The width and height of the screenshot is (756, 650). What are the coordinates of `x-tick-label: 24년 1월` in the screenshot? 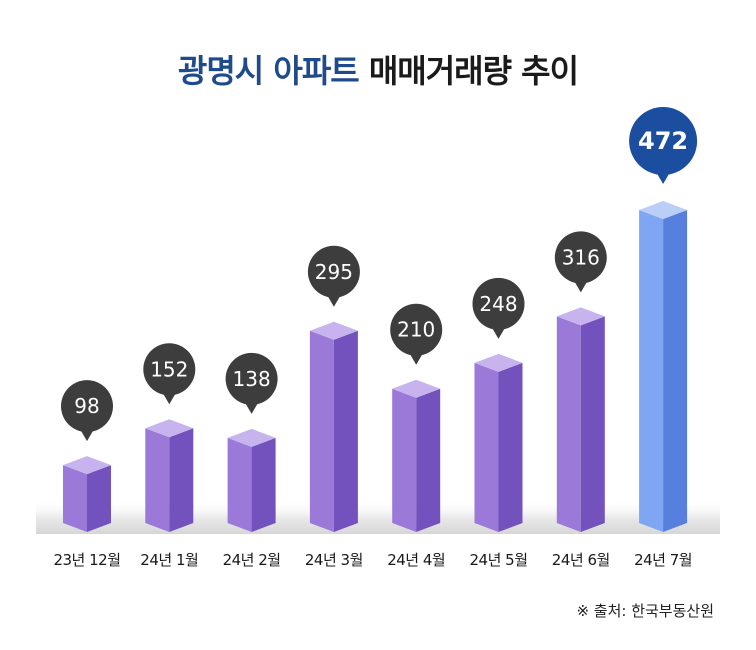 It's located at (169, 560).